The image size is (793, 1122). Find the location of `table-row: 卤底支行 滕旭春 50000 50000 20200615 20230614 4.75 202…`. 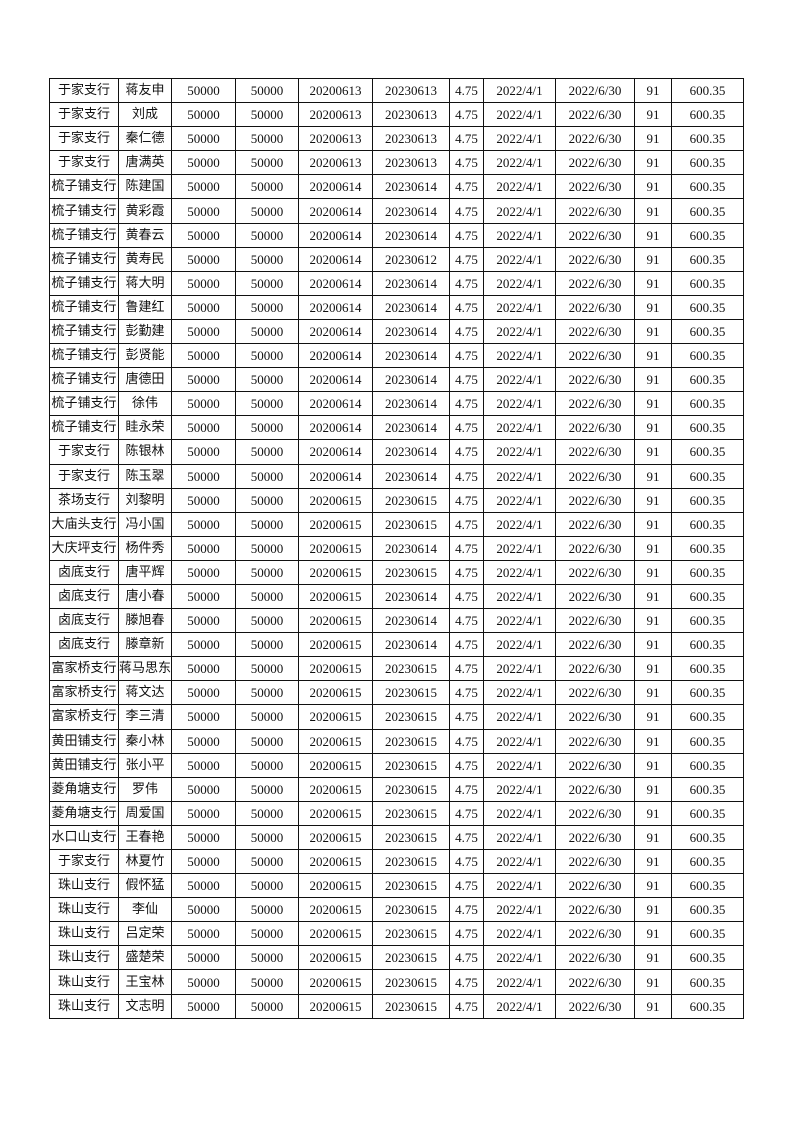

table-row: 卤底支行 滕旭春 50000 50000 20200615 20230614 4.75 202… is located at coordinates (397, 621).